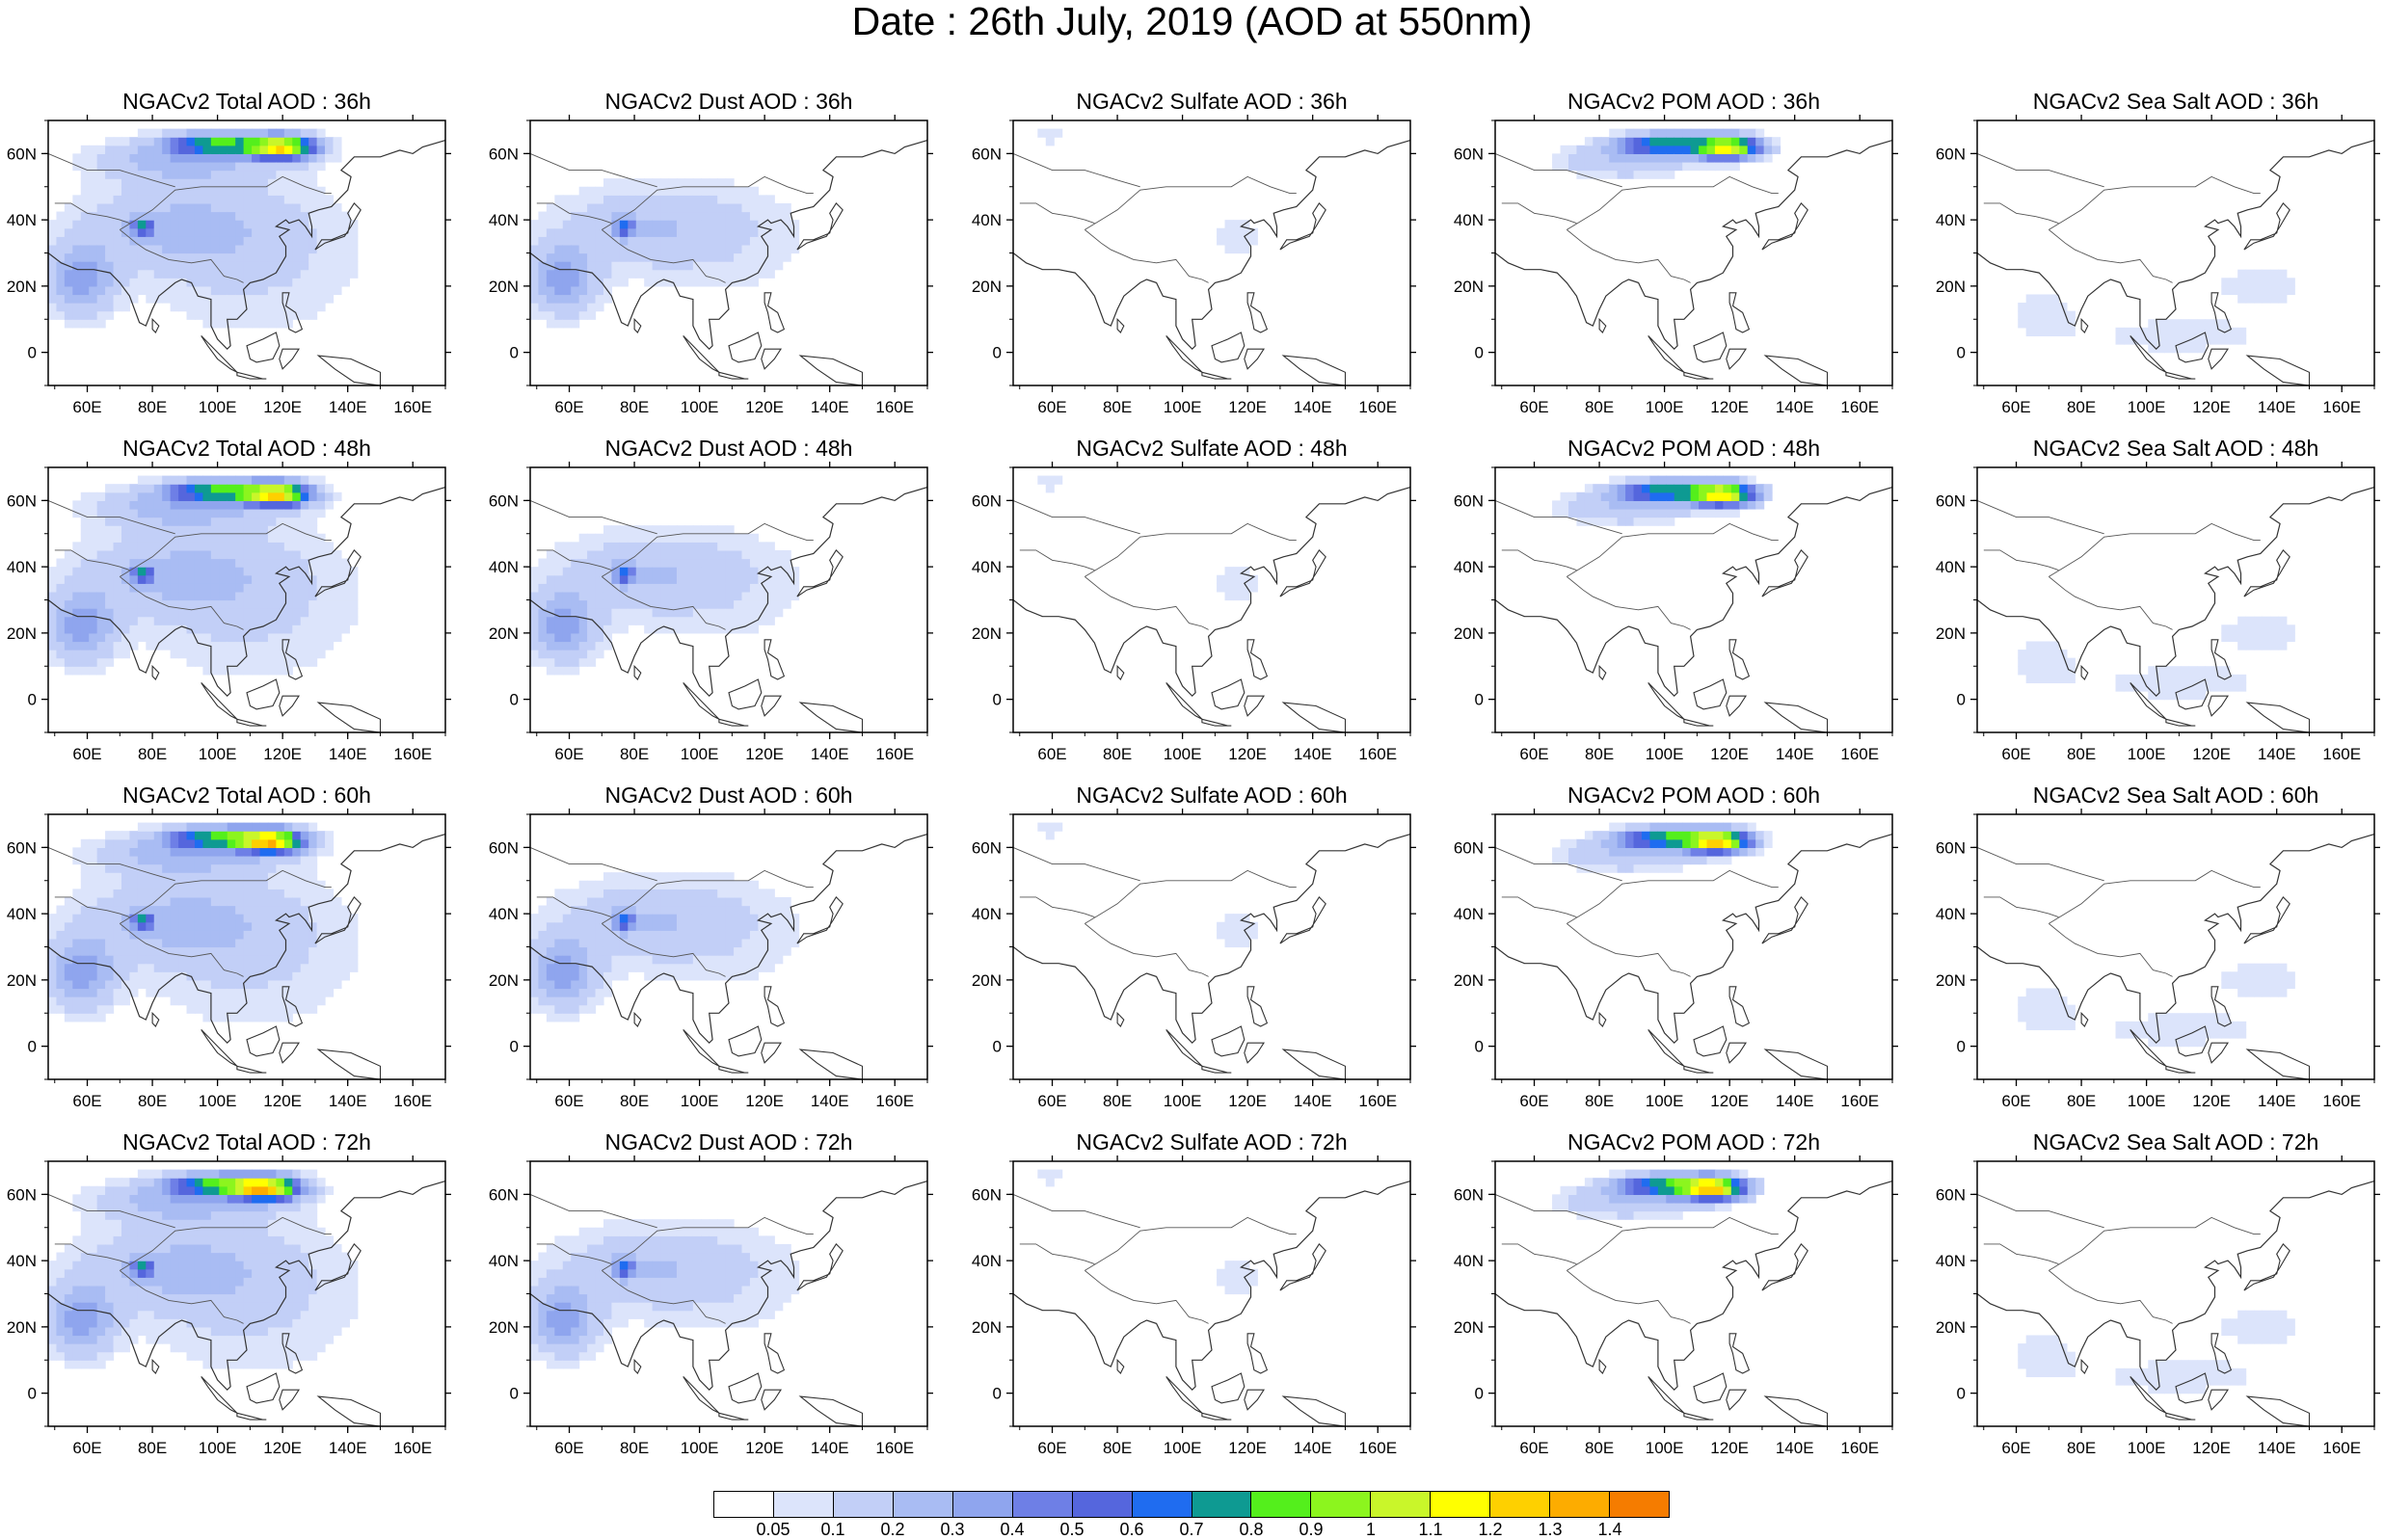 This screenshot has height=1540, width=2384. What do you see at coordinates (247, 796) in the screenshot?
I see `panel-title: NGACv2 Total AOD : 60h` at bounding box center [247, 796].